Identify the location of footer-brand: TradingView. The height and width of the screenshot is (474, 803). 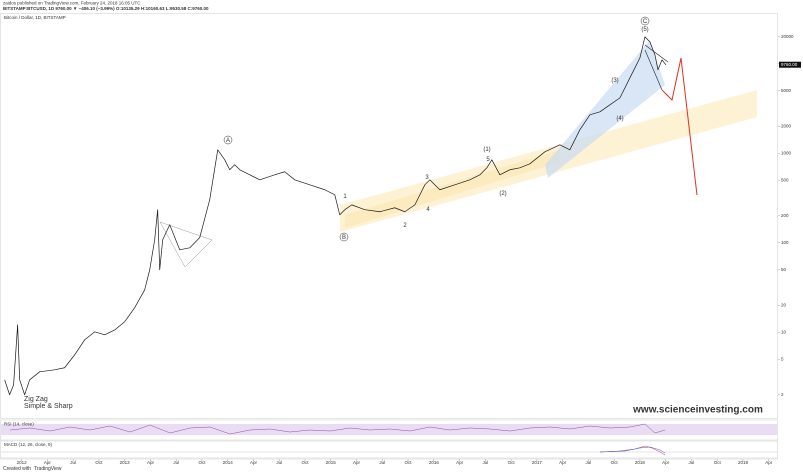
(48, 469).